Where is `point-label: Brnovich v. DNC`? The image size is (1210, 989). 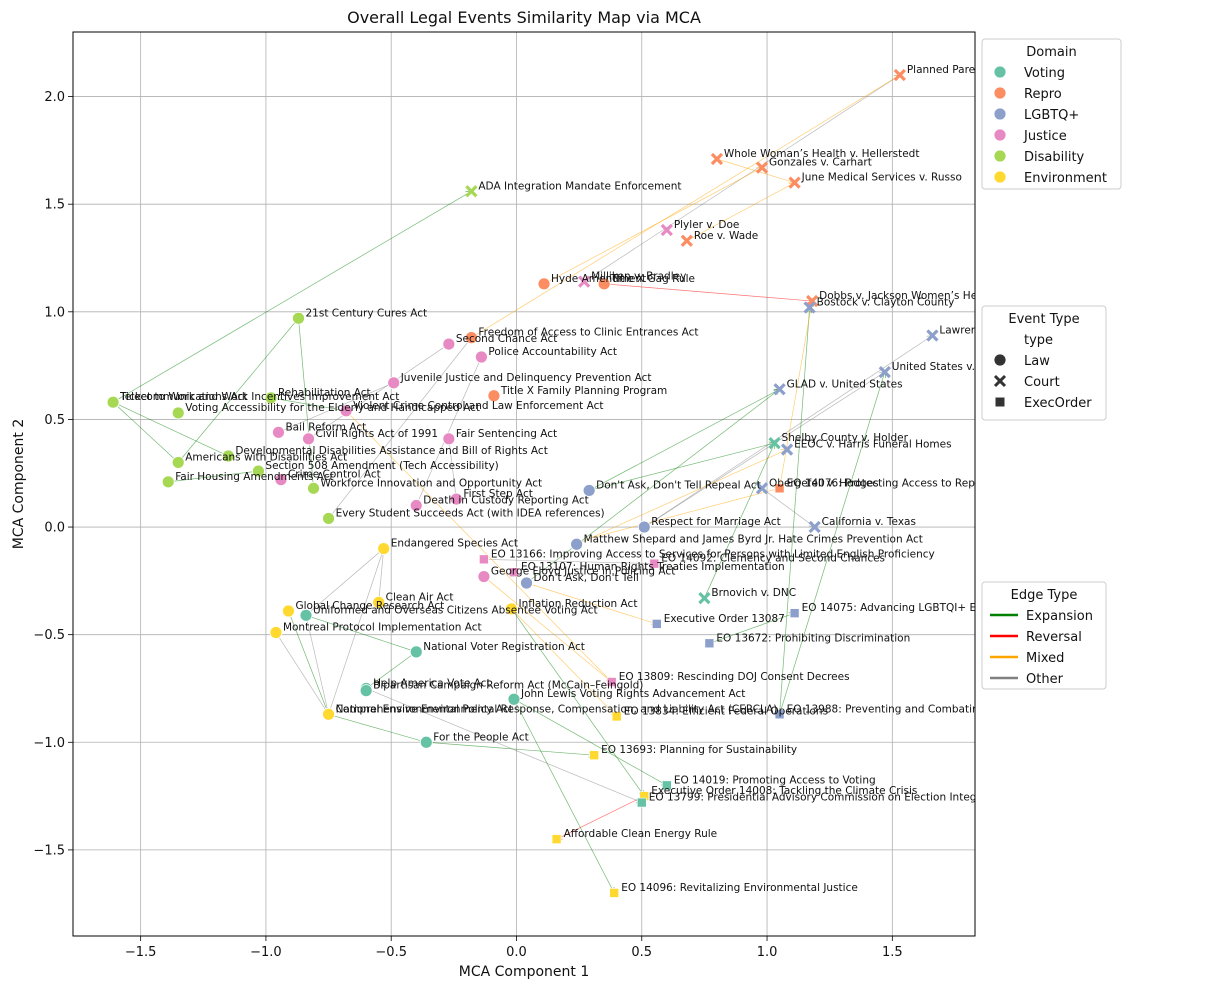 point-label: Brnovich v. DNC is located at coordinates (753, 593).